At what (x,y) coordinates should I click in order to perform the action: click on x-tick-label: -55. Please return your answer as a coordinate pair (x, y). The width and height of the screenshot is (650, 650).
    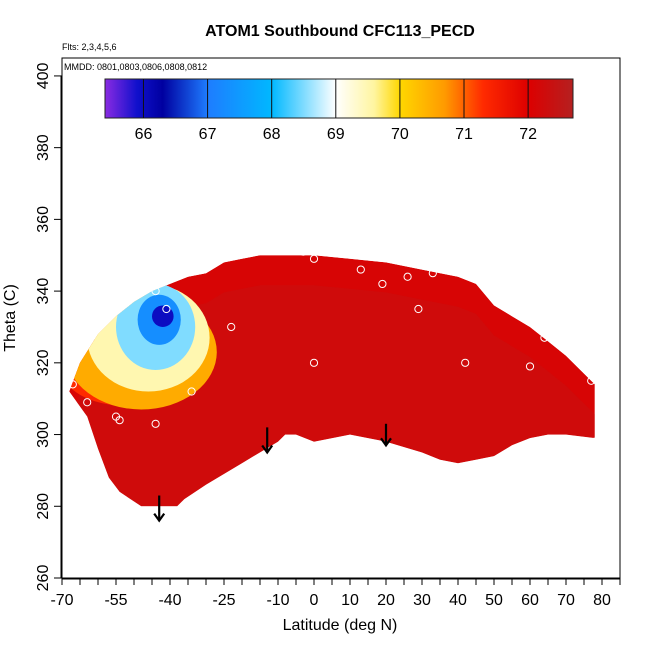
    Looking at the image, I should click on (115, 600).